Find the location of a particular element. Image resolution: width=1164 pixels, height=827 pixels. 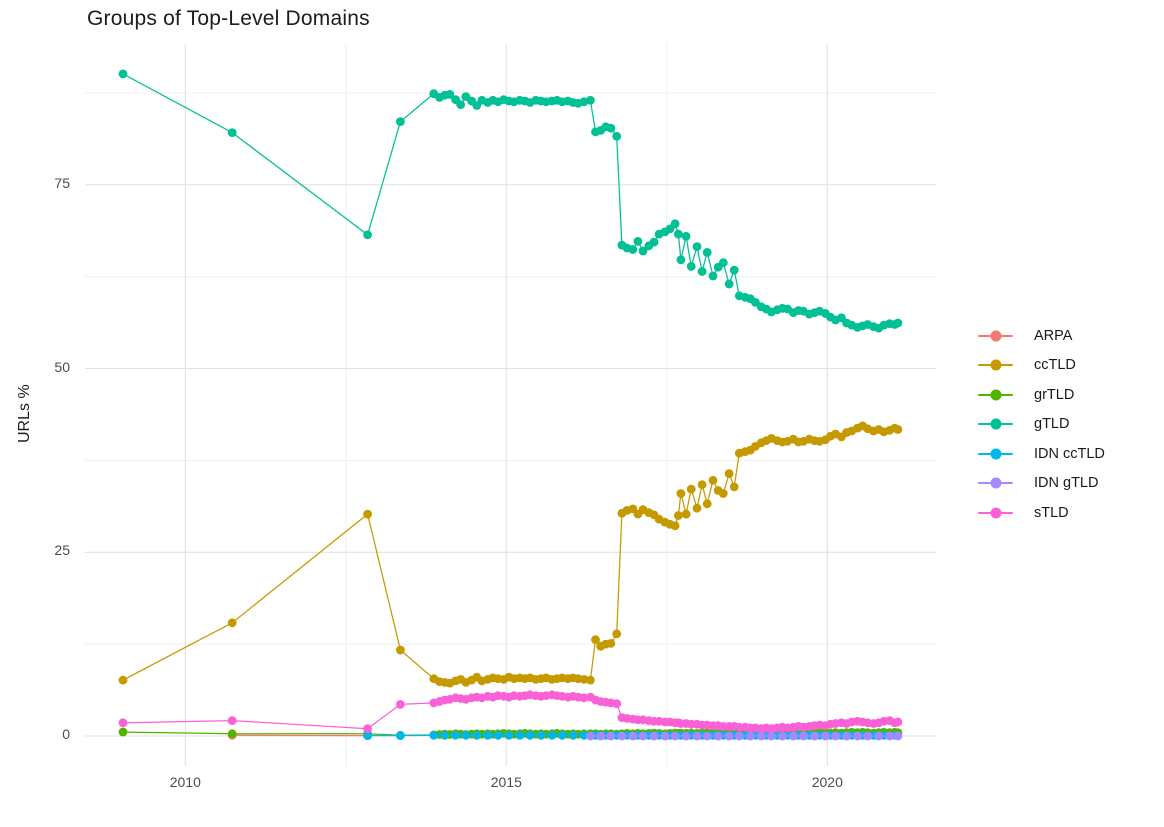

legend-item: grTLD is located at coordinates (1041, 395).